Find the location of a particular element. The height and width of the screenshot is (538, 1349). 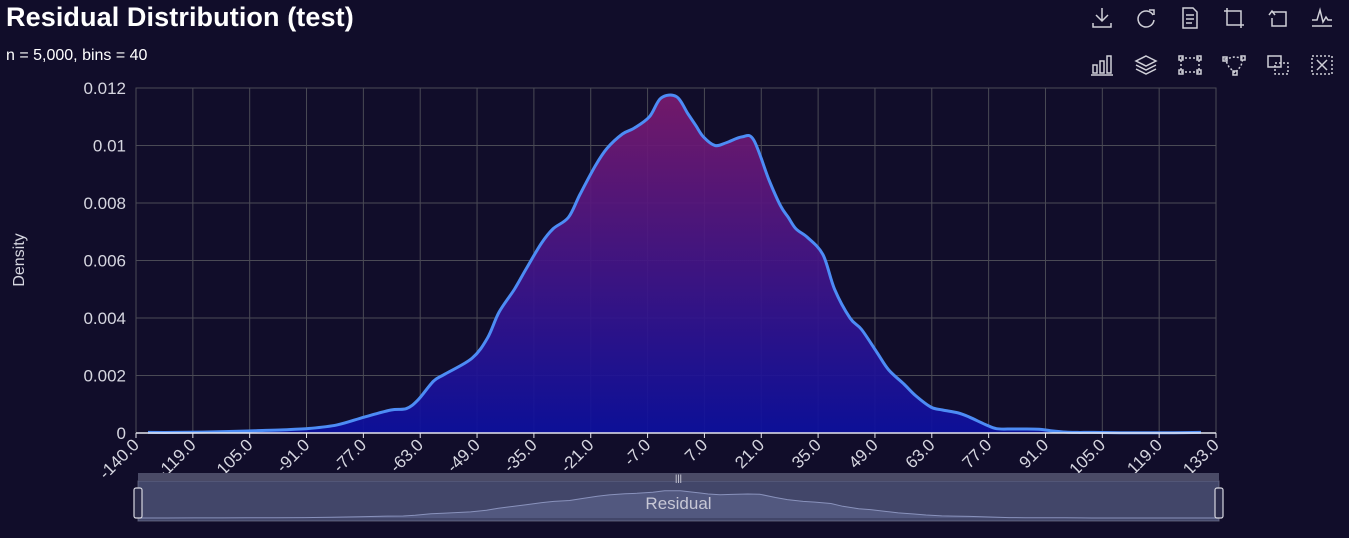

x-tick-label: -77.0 is located at coordinates (349, 455).